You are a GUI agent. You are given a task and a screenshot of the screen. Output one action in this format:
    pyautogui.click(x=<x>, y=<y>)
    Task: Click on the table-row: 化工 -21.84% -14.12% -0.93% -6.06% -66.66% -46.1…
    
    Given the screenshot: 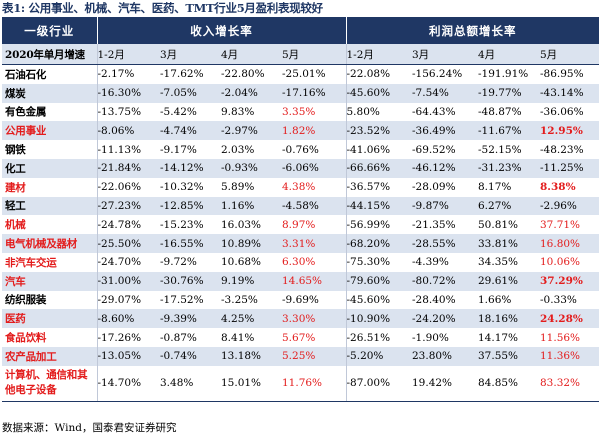 What is the action you would take?
    pyautogui.click(x=300, y=168)
    